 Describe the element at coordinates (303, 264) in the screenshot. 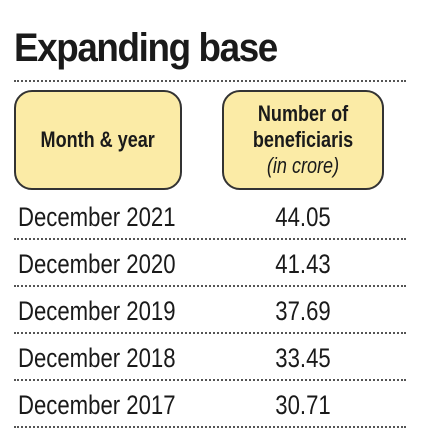

I see `row-value: 41.43` at that location.